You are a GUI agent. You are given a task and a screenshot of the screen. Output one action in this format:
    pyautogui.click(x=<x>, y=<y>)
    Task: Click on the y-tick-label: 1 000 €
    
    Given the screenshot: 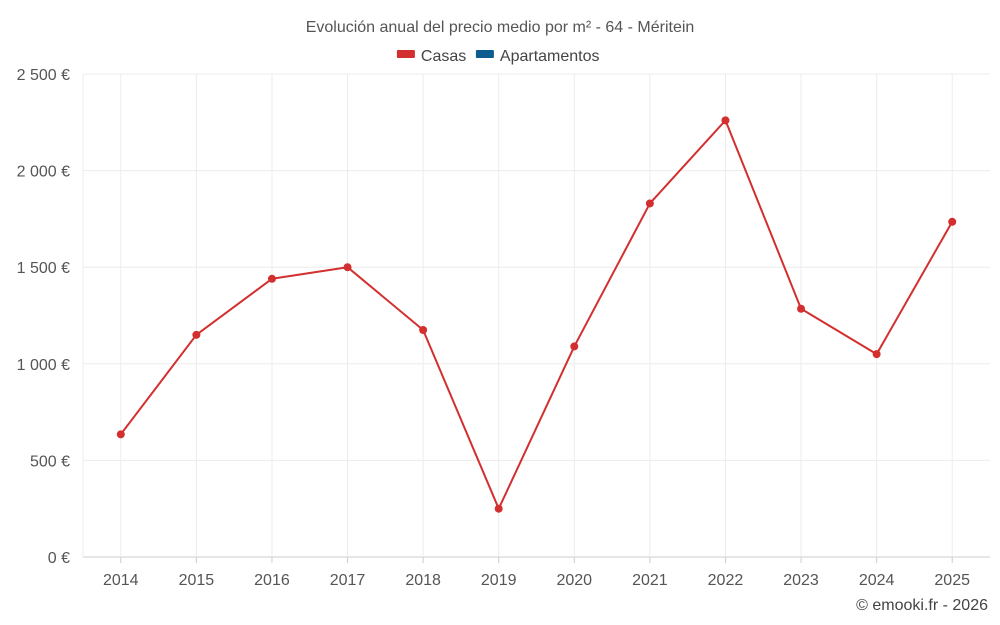 What is the action you would take?
    pyautogui.click(x=43, y=365)
    